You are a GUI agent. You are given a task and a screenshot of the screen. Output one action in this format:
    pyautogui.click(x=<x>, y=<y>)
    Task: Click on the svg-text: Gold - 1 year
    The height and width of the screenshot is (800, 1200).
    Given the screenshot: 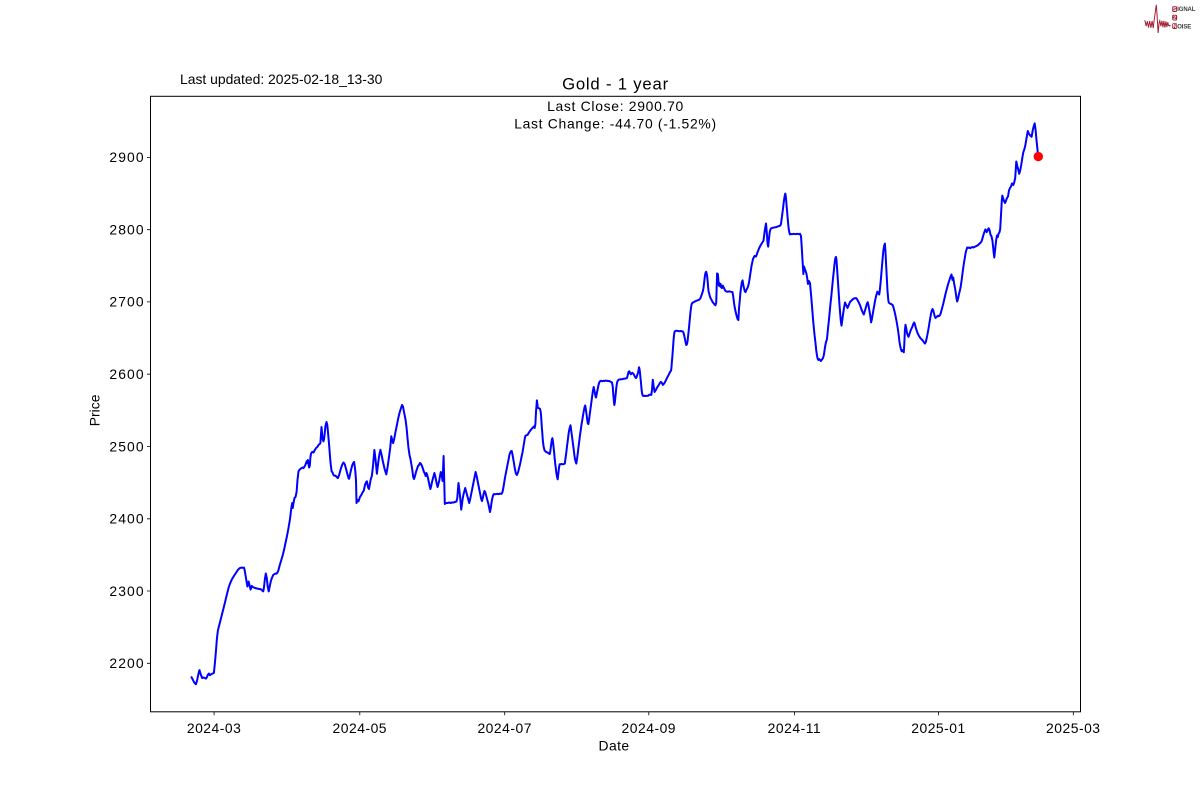 What is the action you would take?
    pyautogui.click(x=615, y=84)
    